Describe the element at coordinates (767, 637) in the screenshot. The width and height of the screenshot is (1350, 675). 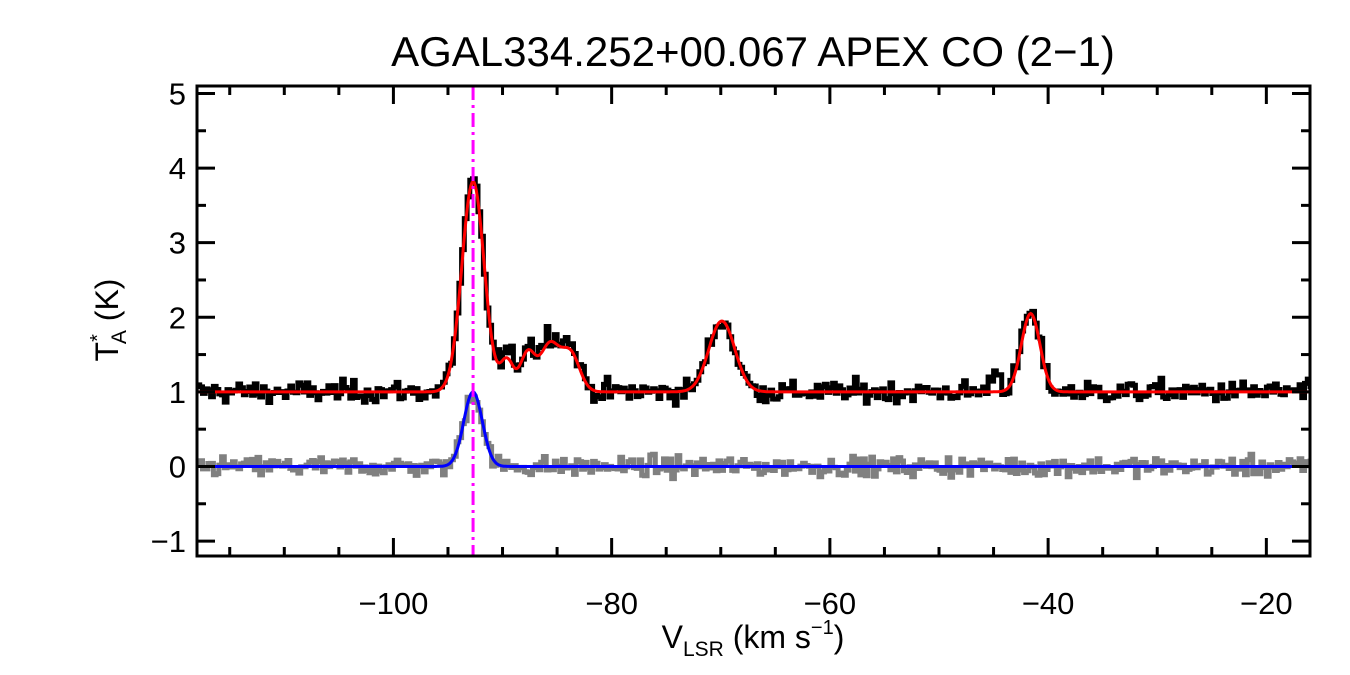
I see `x-axis-label-rest: (km s` at that location.